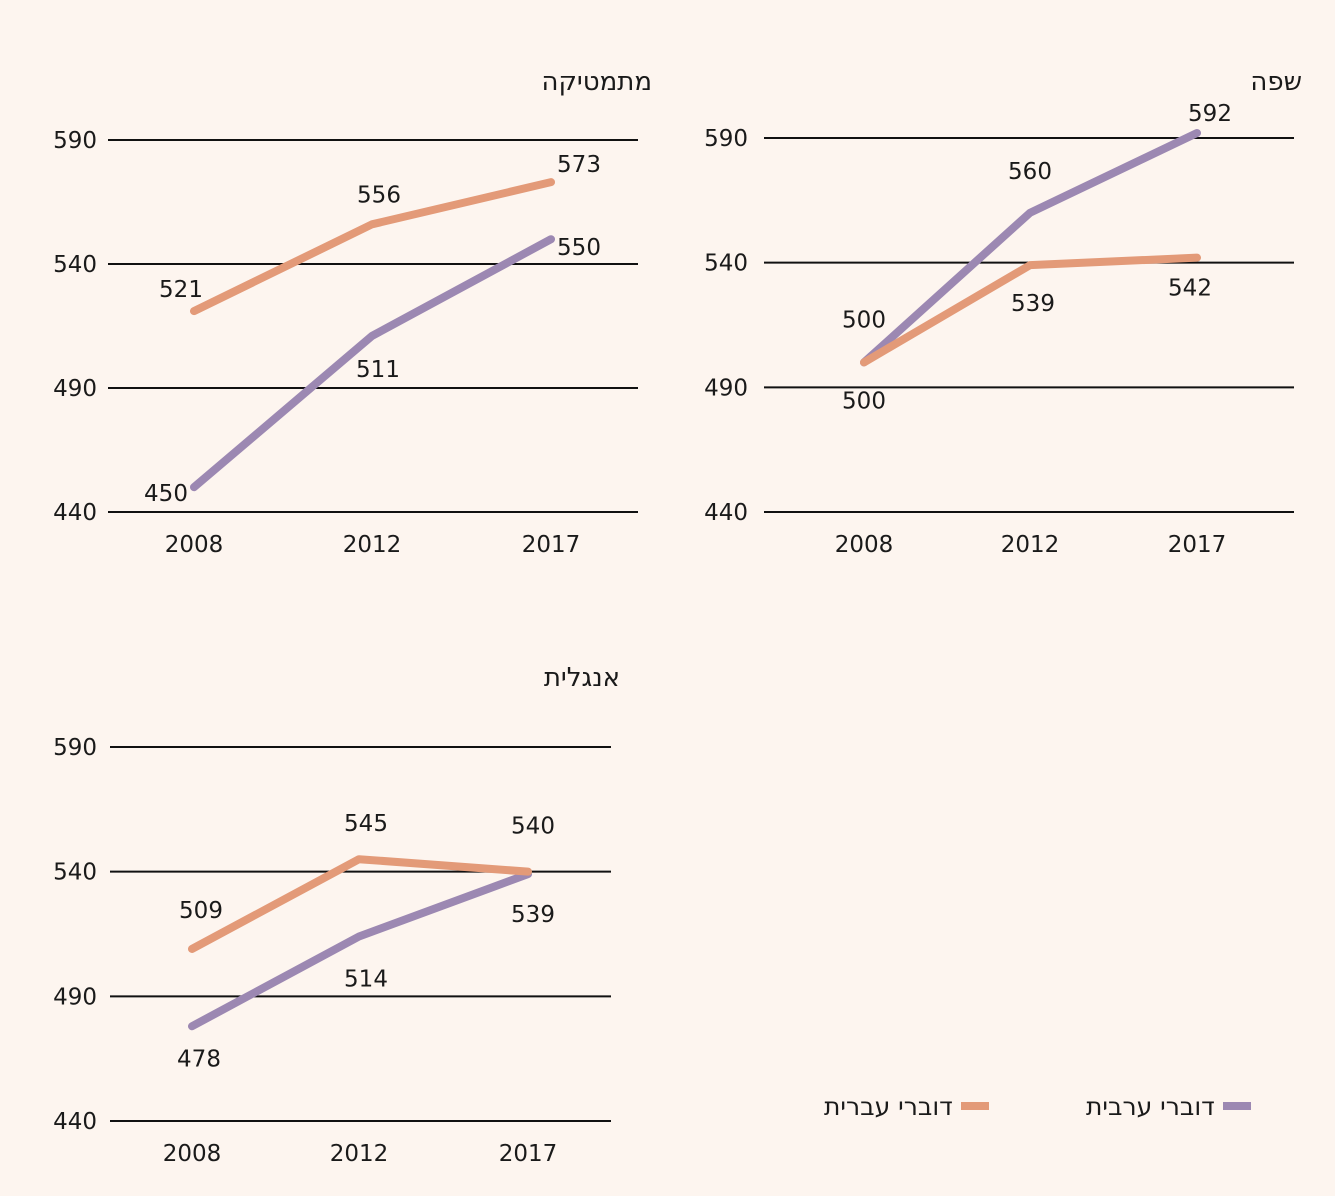  I want to click on data-label: 540, so click(533, 827).